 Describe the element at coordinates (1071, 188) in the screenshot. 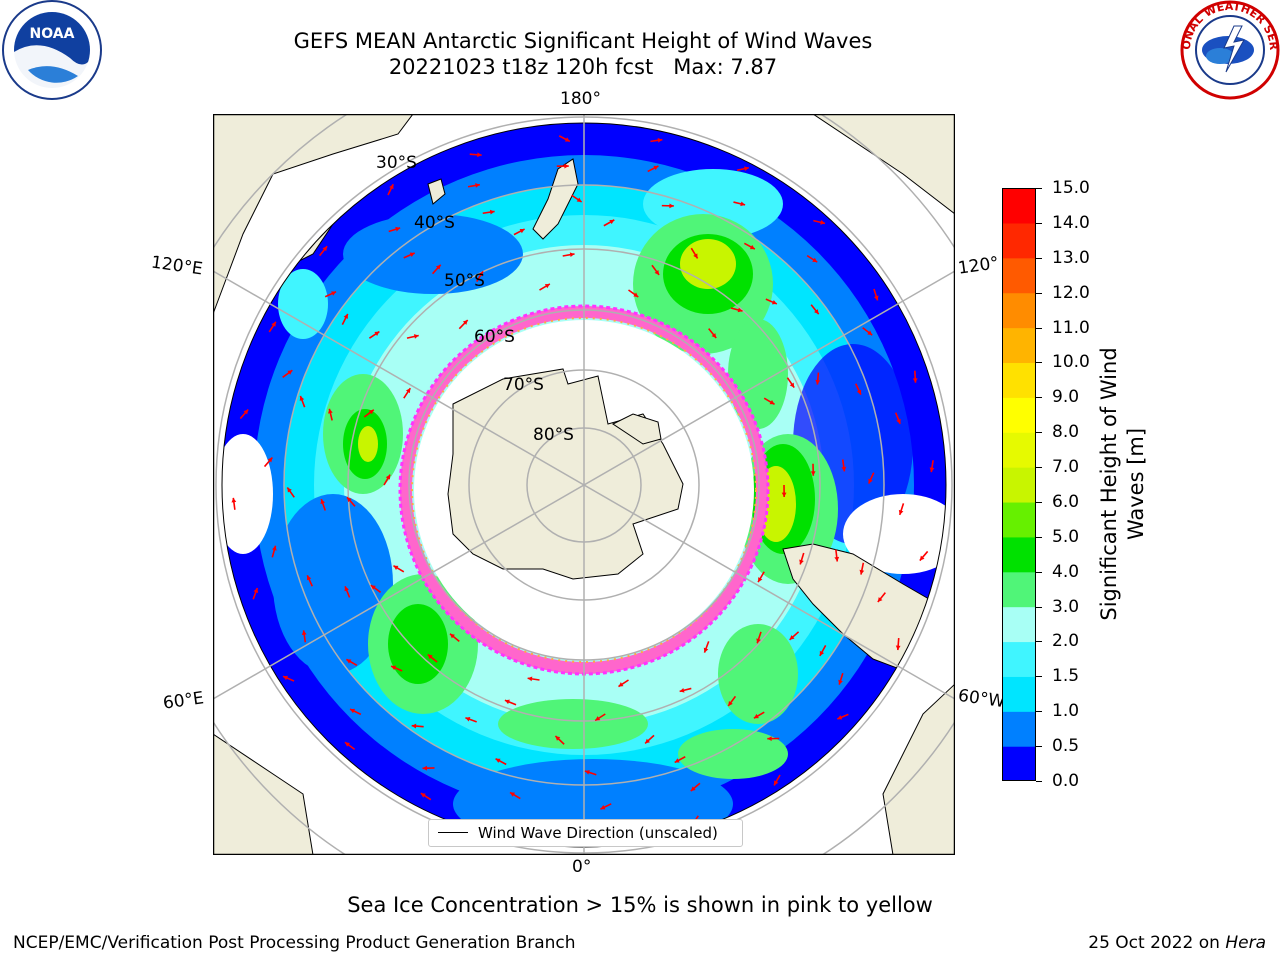

I see `colorbar-tick-label: 15.0` at that location.